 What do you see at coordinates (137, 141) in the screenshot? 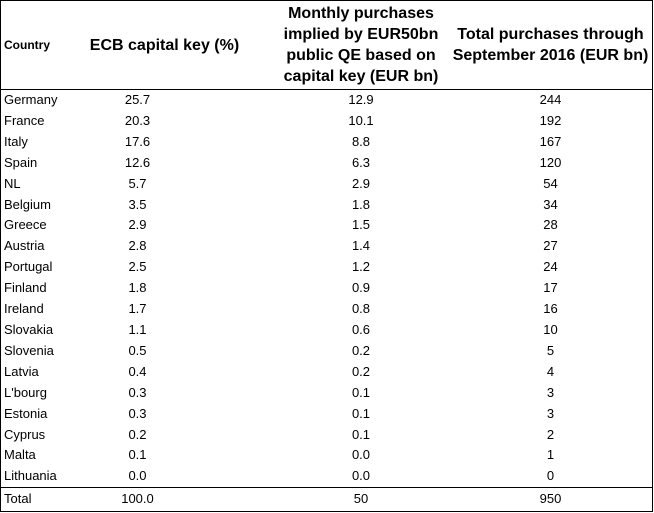
I see `cell-capital-key: 17.6` at bounding box center [137, 141].